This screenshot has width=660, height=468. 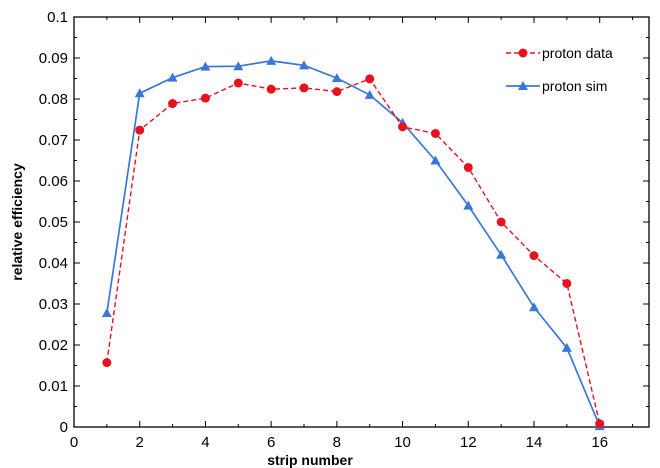 What do you see at coordinates (574, 86) in the screenshot?
I see `legend-label: proton sim` at bounding box center [574, 86].